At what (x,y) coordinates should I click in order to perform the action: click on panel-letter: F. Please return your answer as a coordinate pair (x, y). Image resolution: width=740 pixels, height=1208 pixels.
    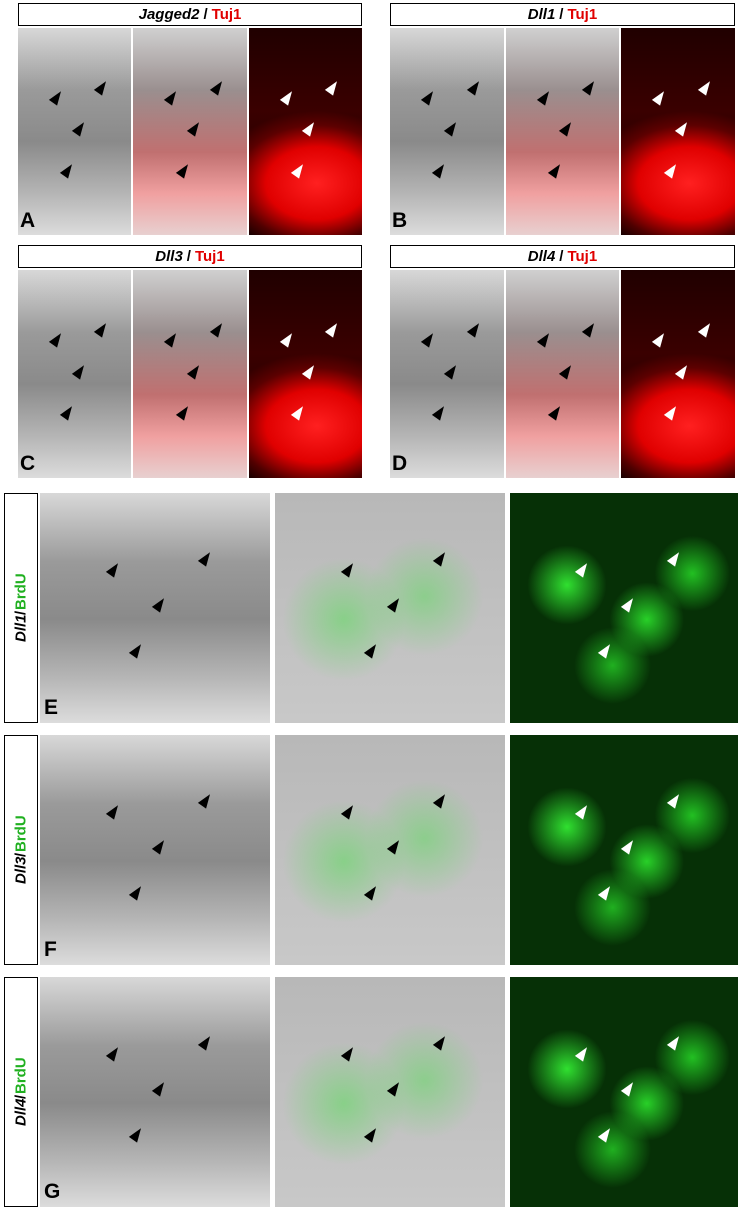
    Looking at the image, I should click on (50, 949).